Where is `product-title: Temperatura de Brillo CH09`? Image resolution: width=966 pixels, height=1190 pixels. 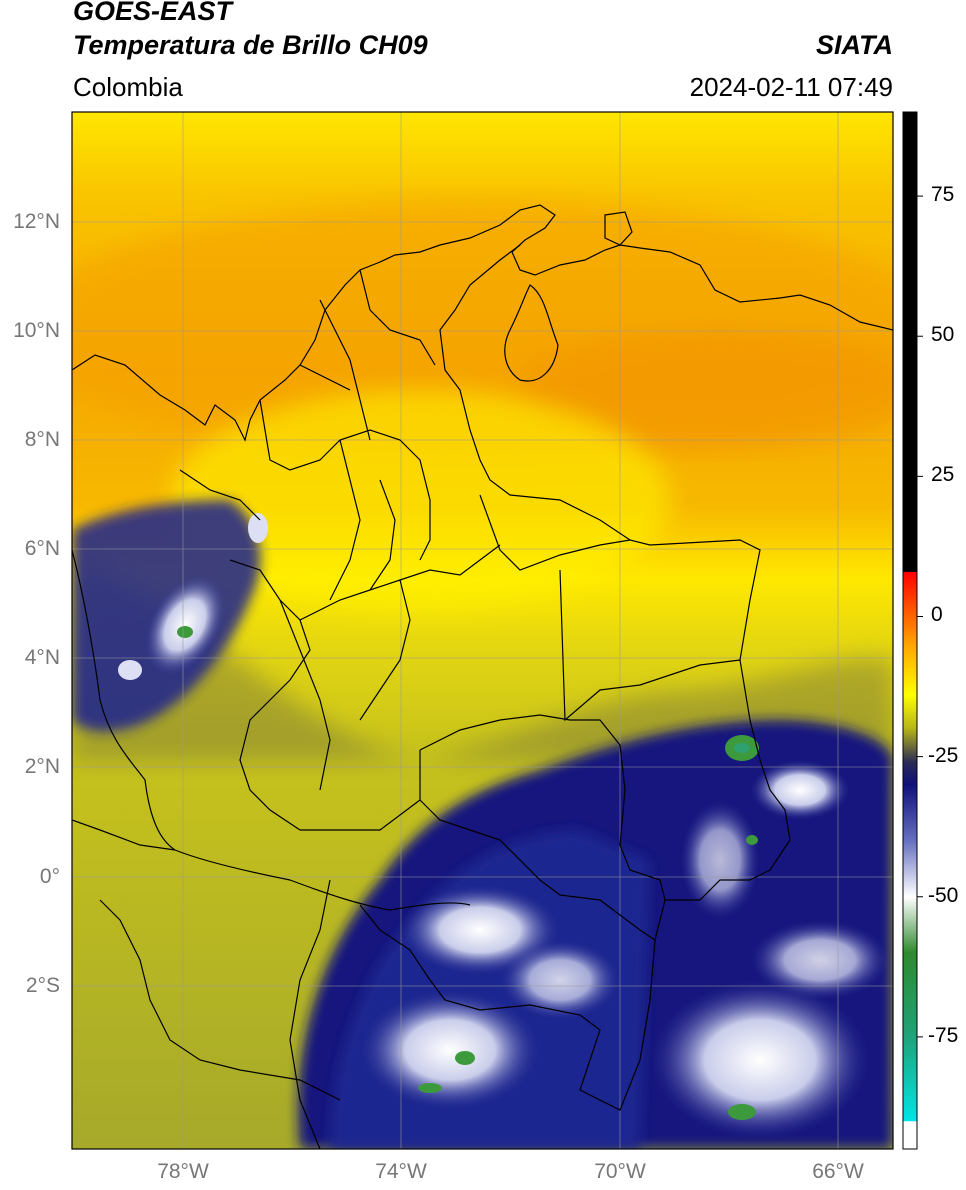
product-title: Temperatura de Brillo CH09 is located at coordinates (250, 45).